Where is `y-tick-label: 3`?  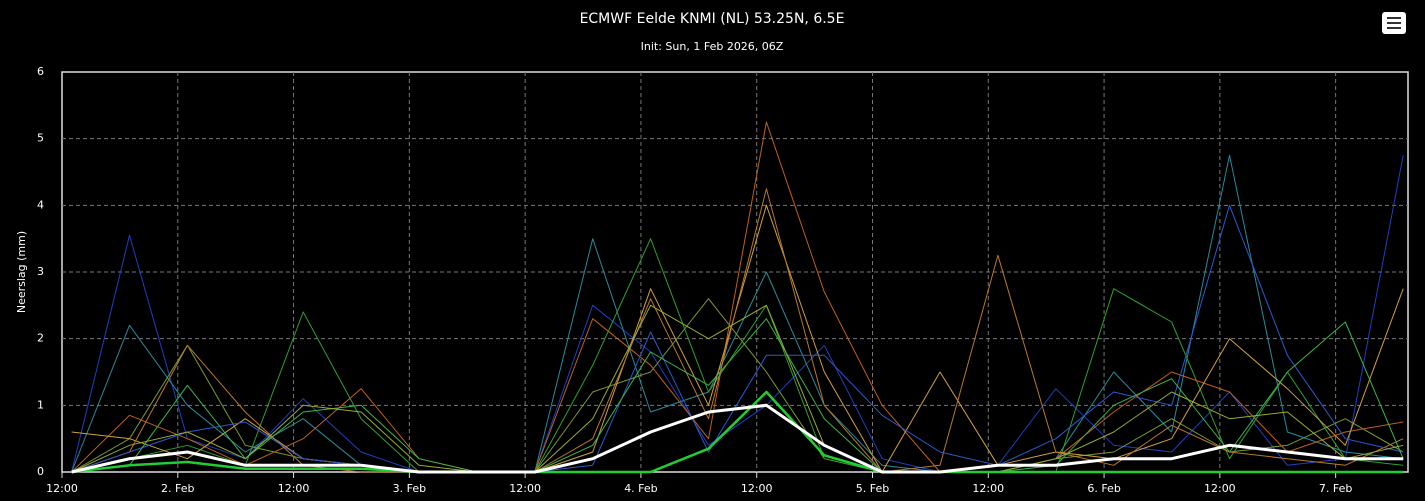
y-tick-label: 3 is located at coordinates (40, 271).